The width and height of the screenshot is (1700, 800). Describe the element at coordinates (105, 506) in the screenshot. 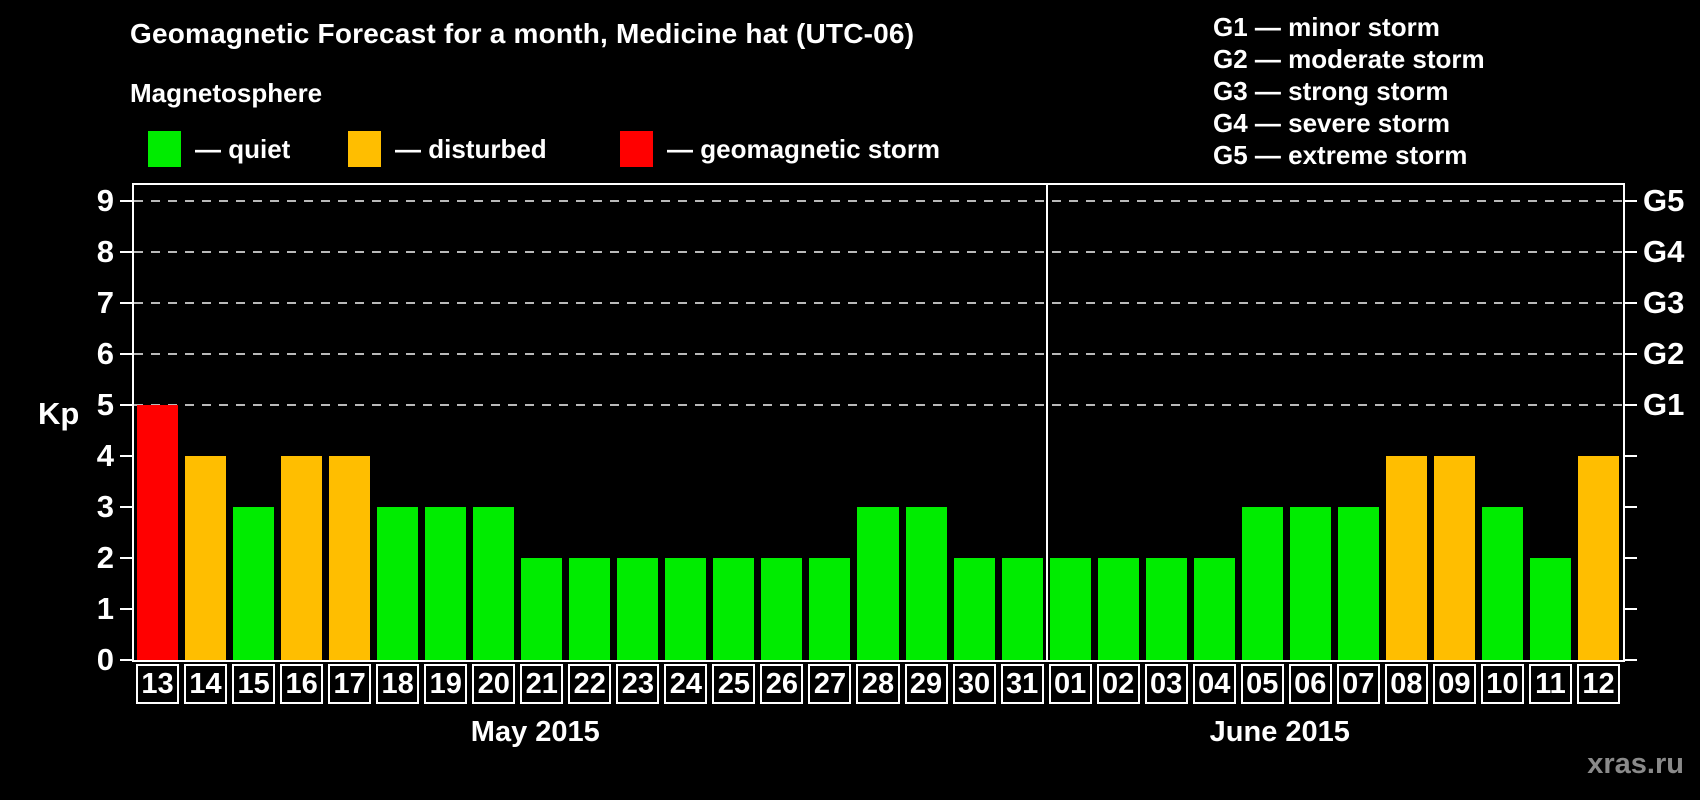

I see `y-tick-label: 3` at that location.